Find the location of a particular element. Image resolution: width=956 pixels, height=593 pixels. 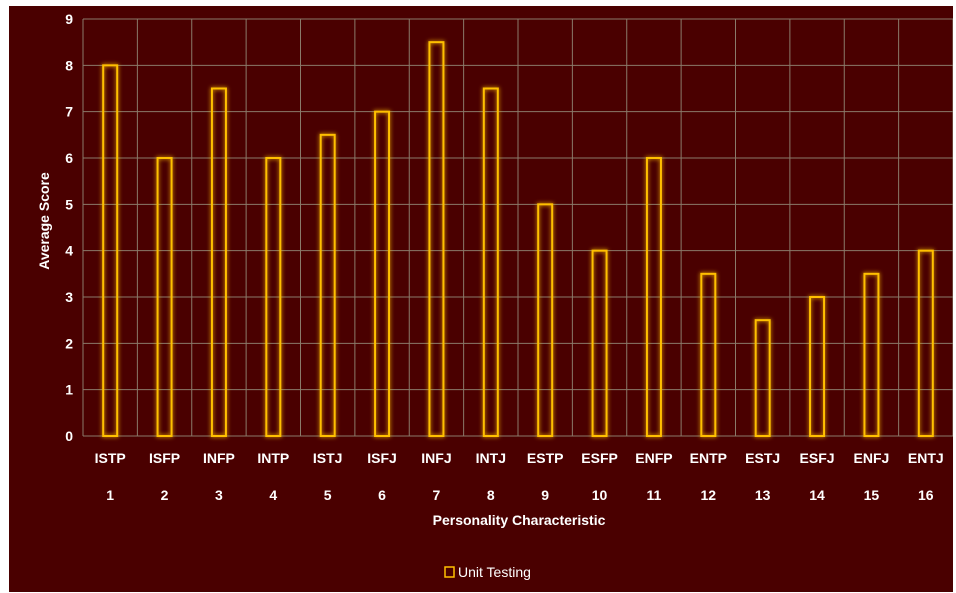

x-tick-label: INFP is located at coordinates (219, 458).